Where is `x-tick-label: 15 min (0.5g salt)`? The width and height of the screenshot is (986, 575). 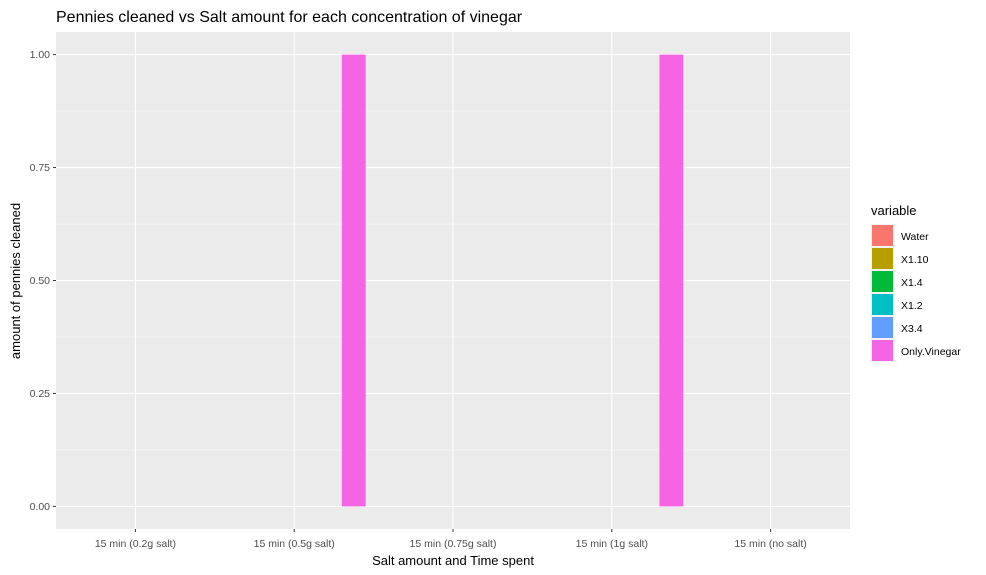 x-tick-label: 15 min (0.5g salt) is located at coordinates (294, 544).